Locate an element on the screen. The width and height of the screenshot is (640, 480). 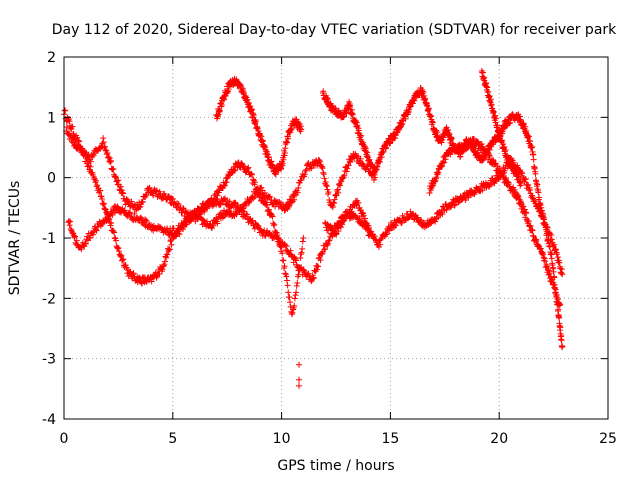
y-tick-label: -4 is located at coordinates (49, 420).